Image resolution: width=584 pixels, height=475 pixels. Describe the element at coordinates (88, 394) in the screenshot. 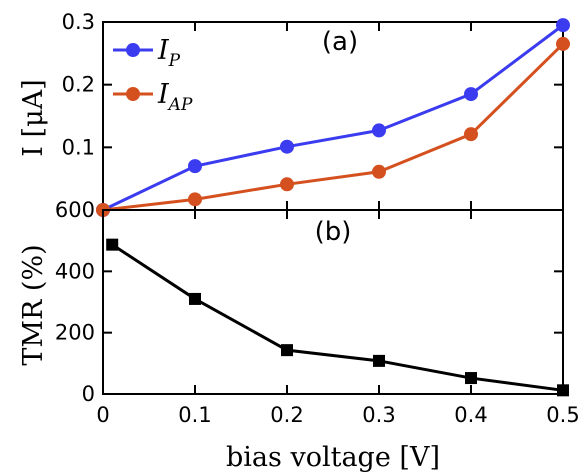

I see `panel-b-y-tick-label: 0` at that location.